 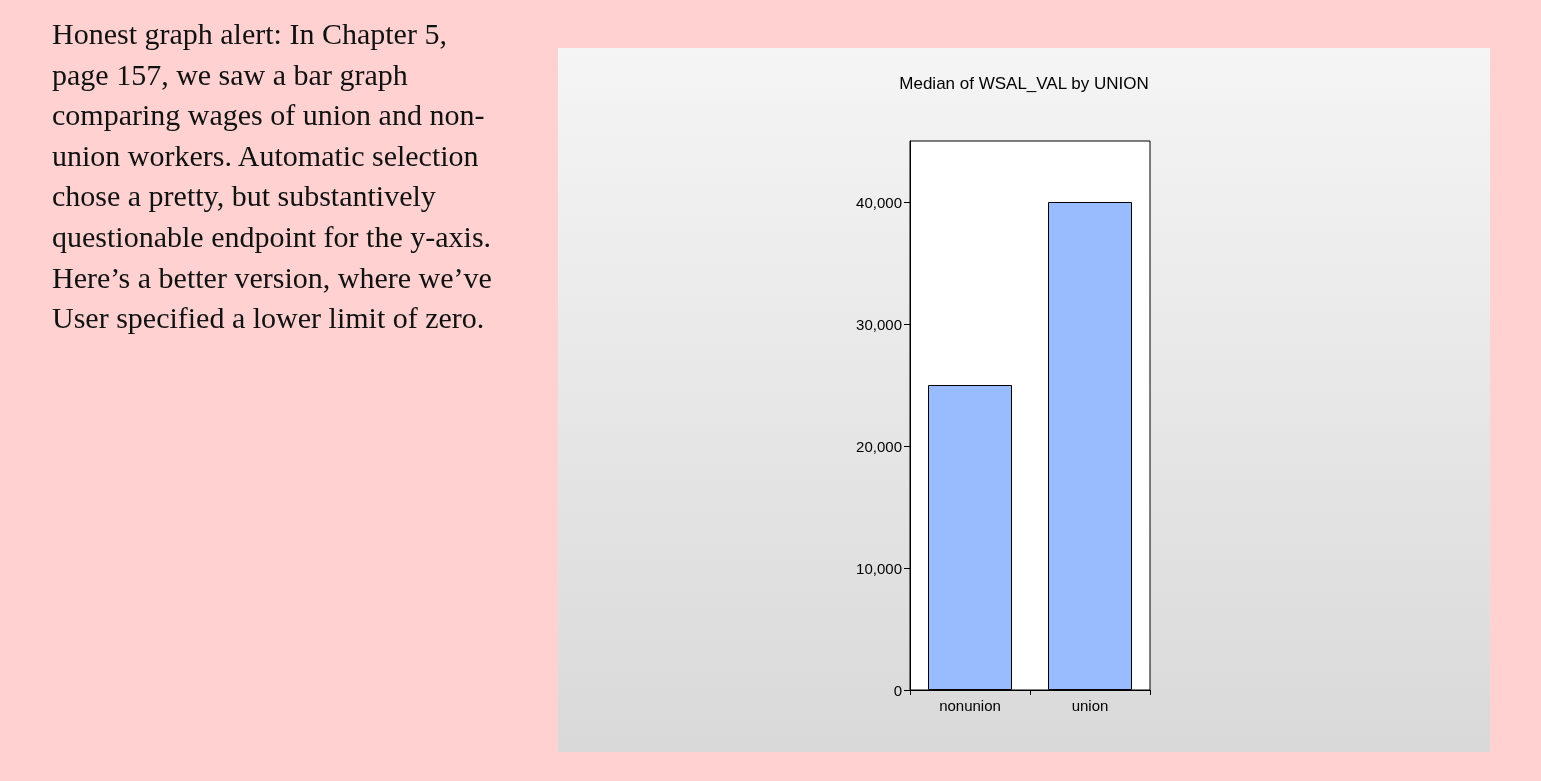 I want to click on chart-title: Median of WSAL_VAL by UNION, so click(x=1024, y=83).